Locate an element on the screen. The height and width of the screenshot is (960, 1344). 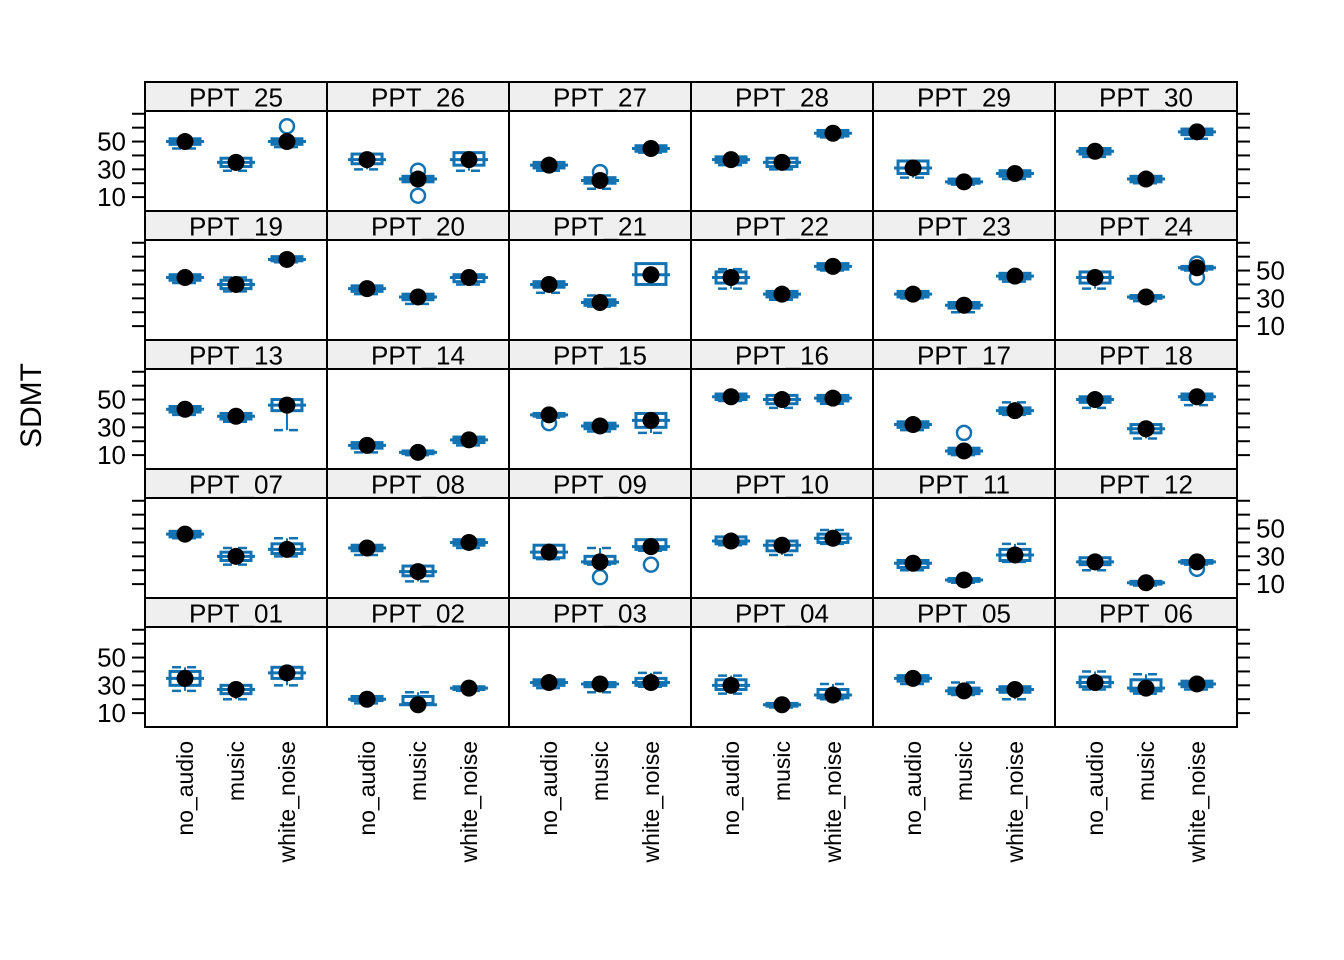
strip-label-PPT_27: PPT_27 is located at coordinates (600, 98).